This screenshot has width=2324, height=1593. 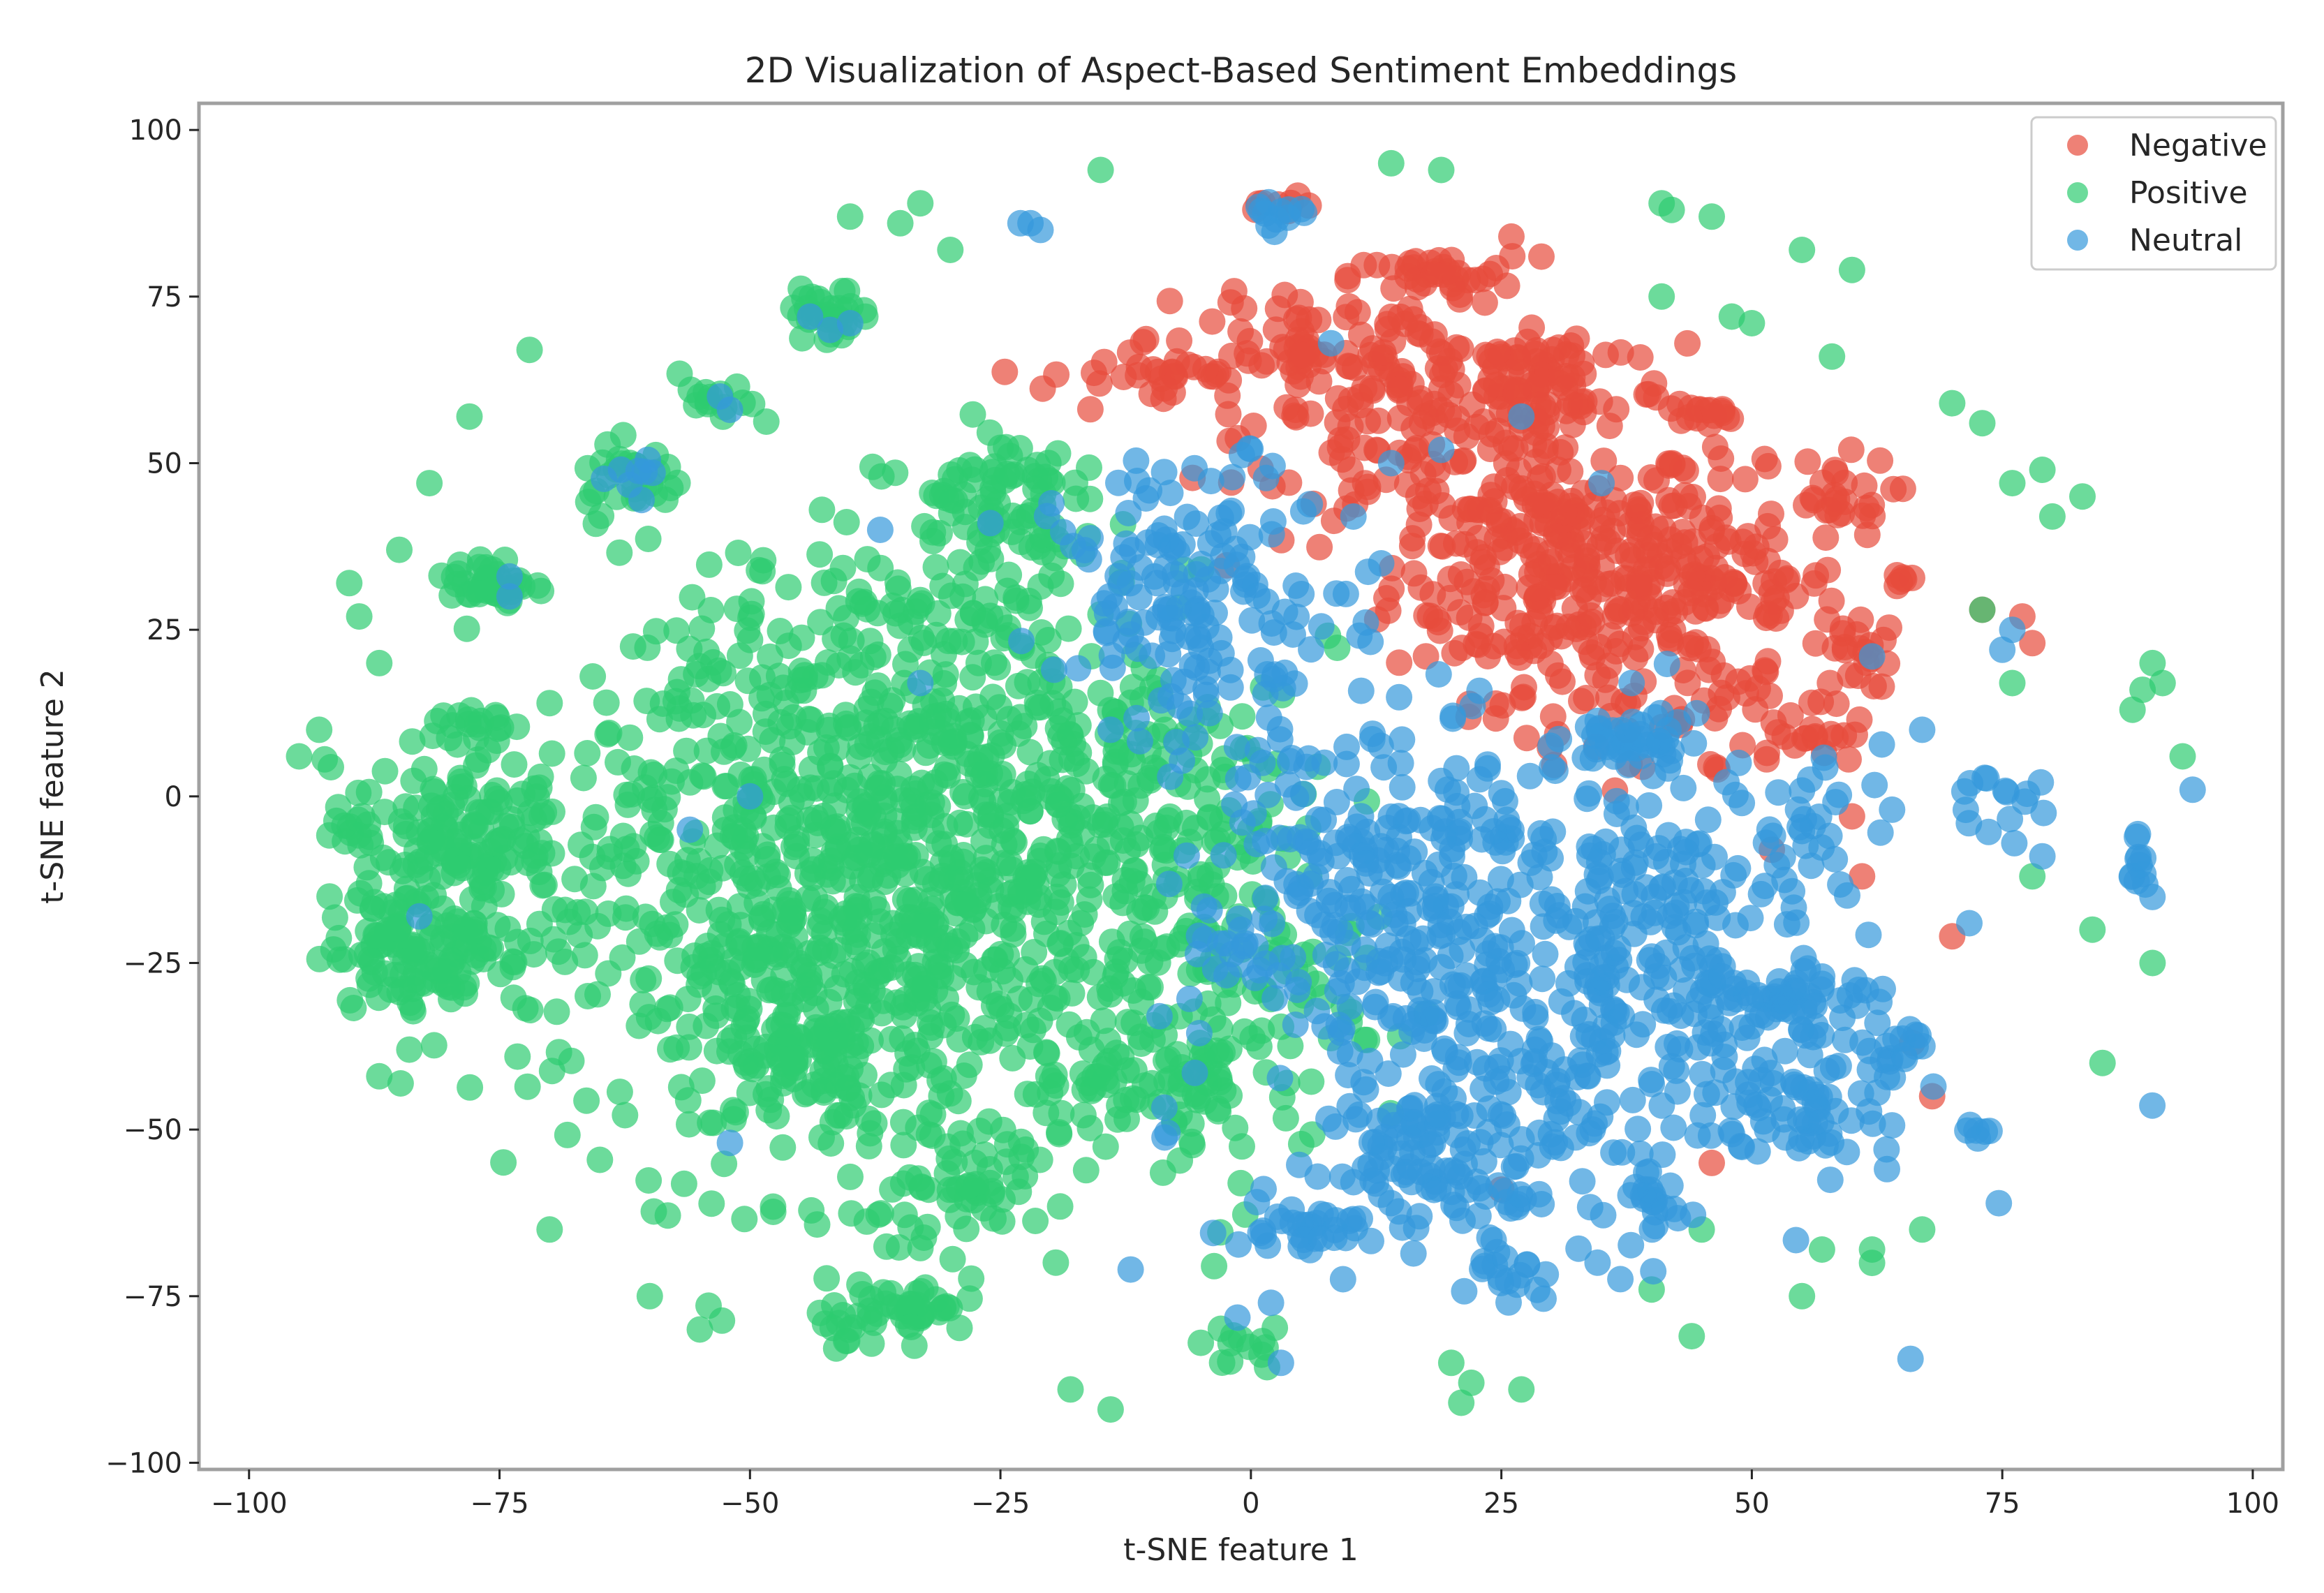 I want to click on x-tick-label: 50, so click(x=1752, y=1504).